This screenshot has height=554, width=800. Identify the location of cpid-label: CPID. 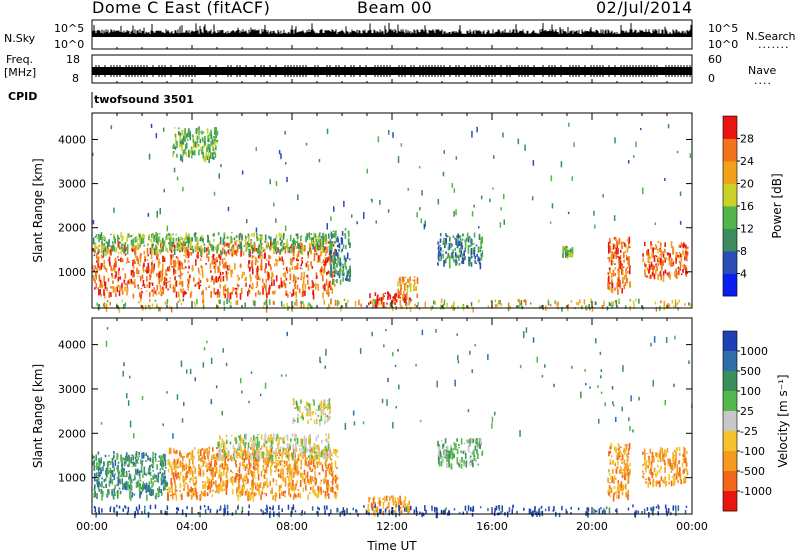
(23, 96).